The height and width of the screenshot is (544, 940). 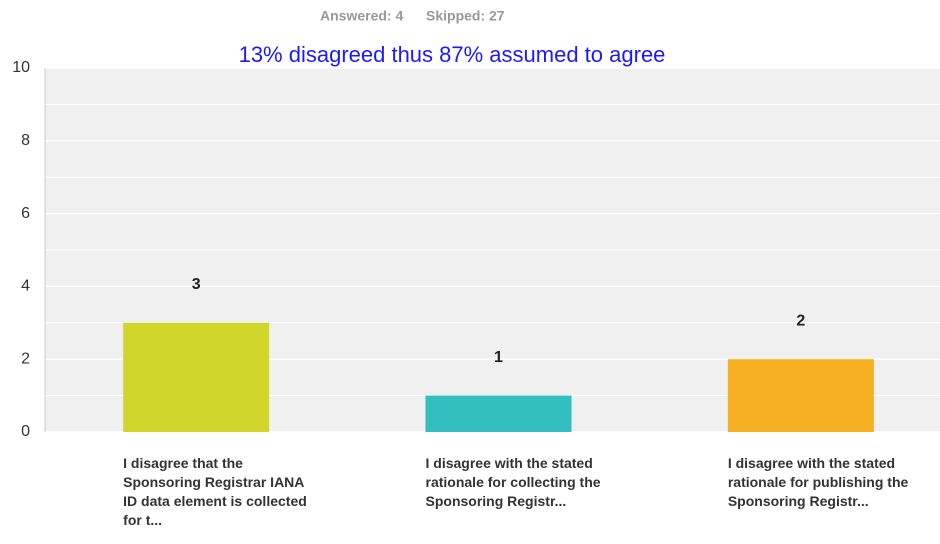 What do you see at coordinates (465, 16) in the screenshot?
I see `skipped: Skipped: 27` at bounding box center [465, 16].